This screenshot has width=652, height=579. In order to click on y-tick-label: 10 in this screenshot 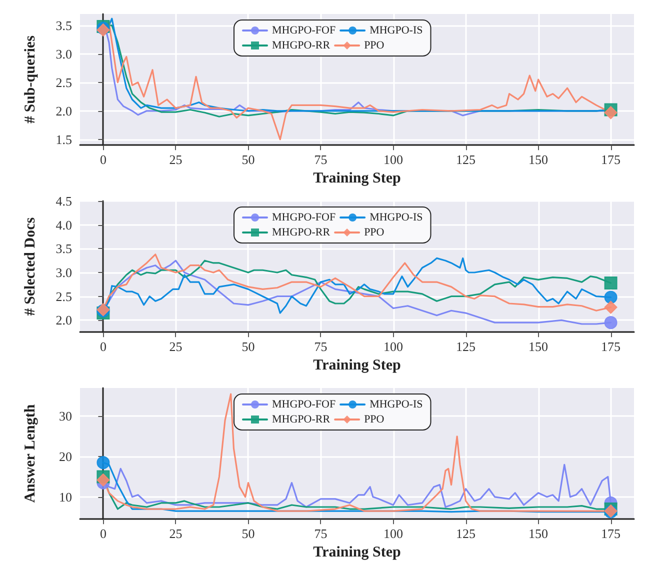, I will do `click(65, 496)`.